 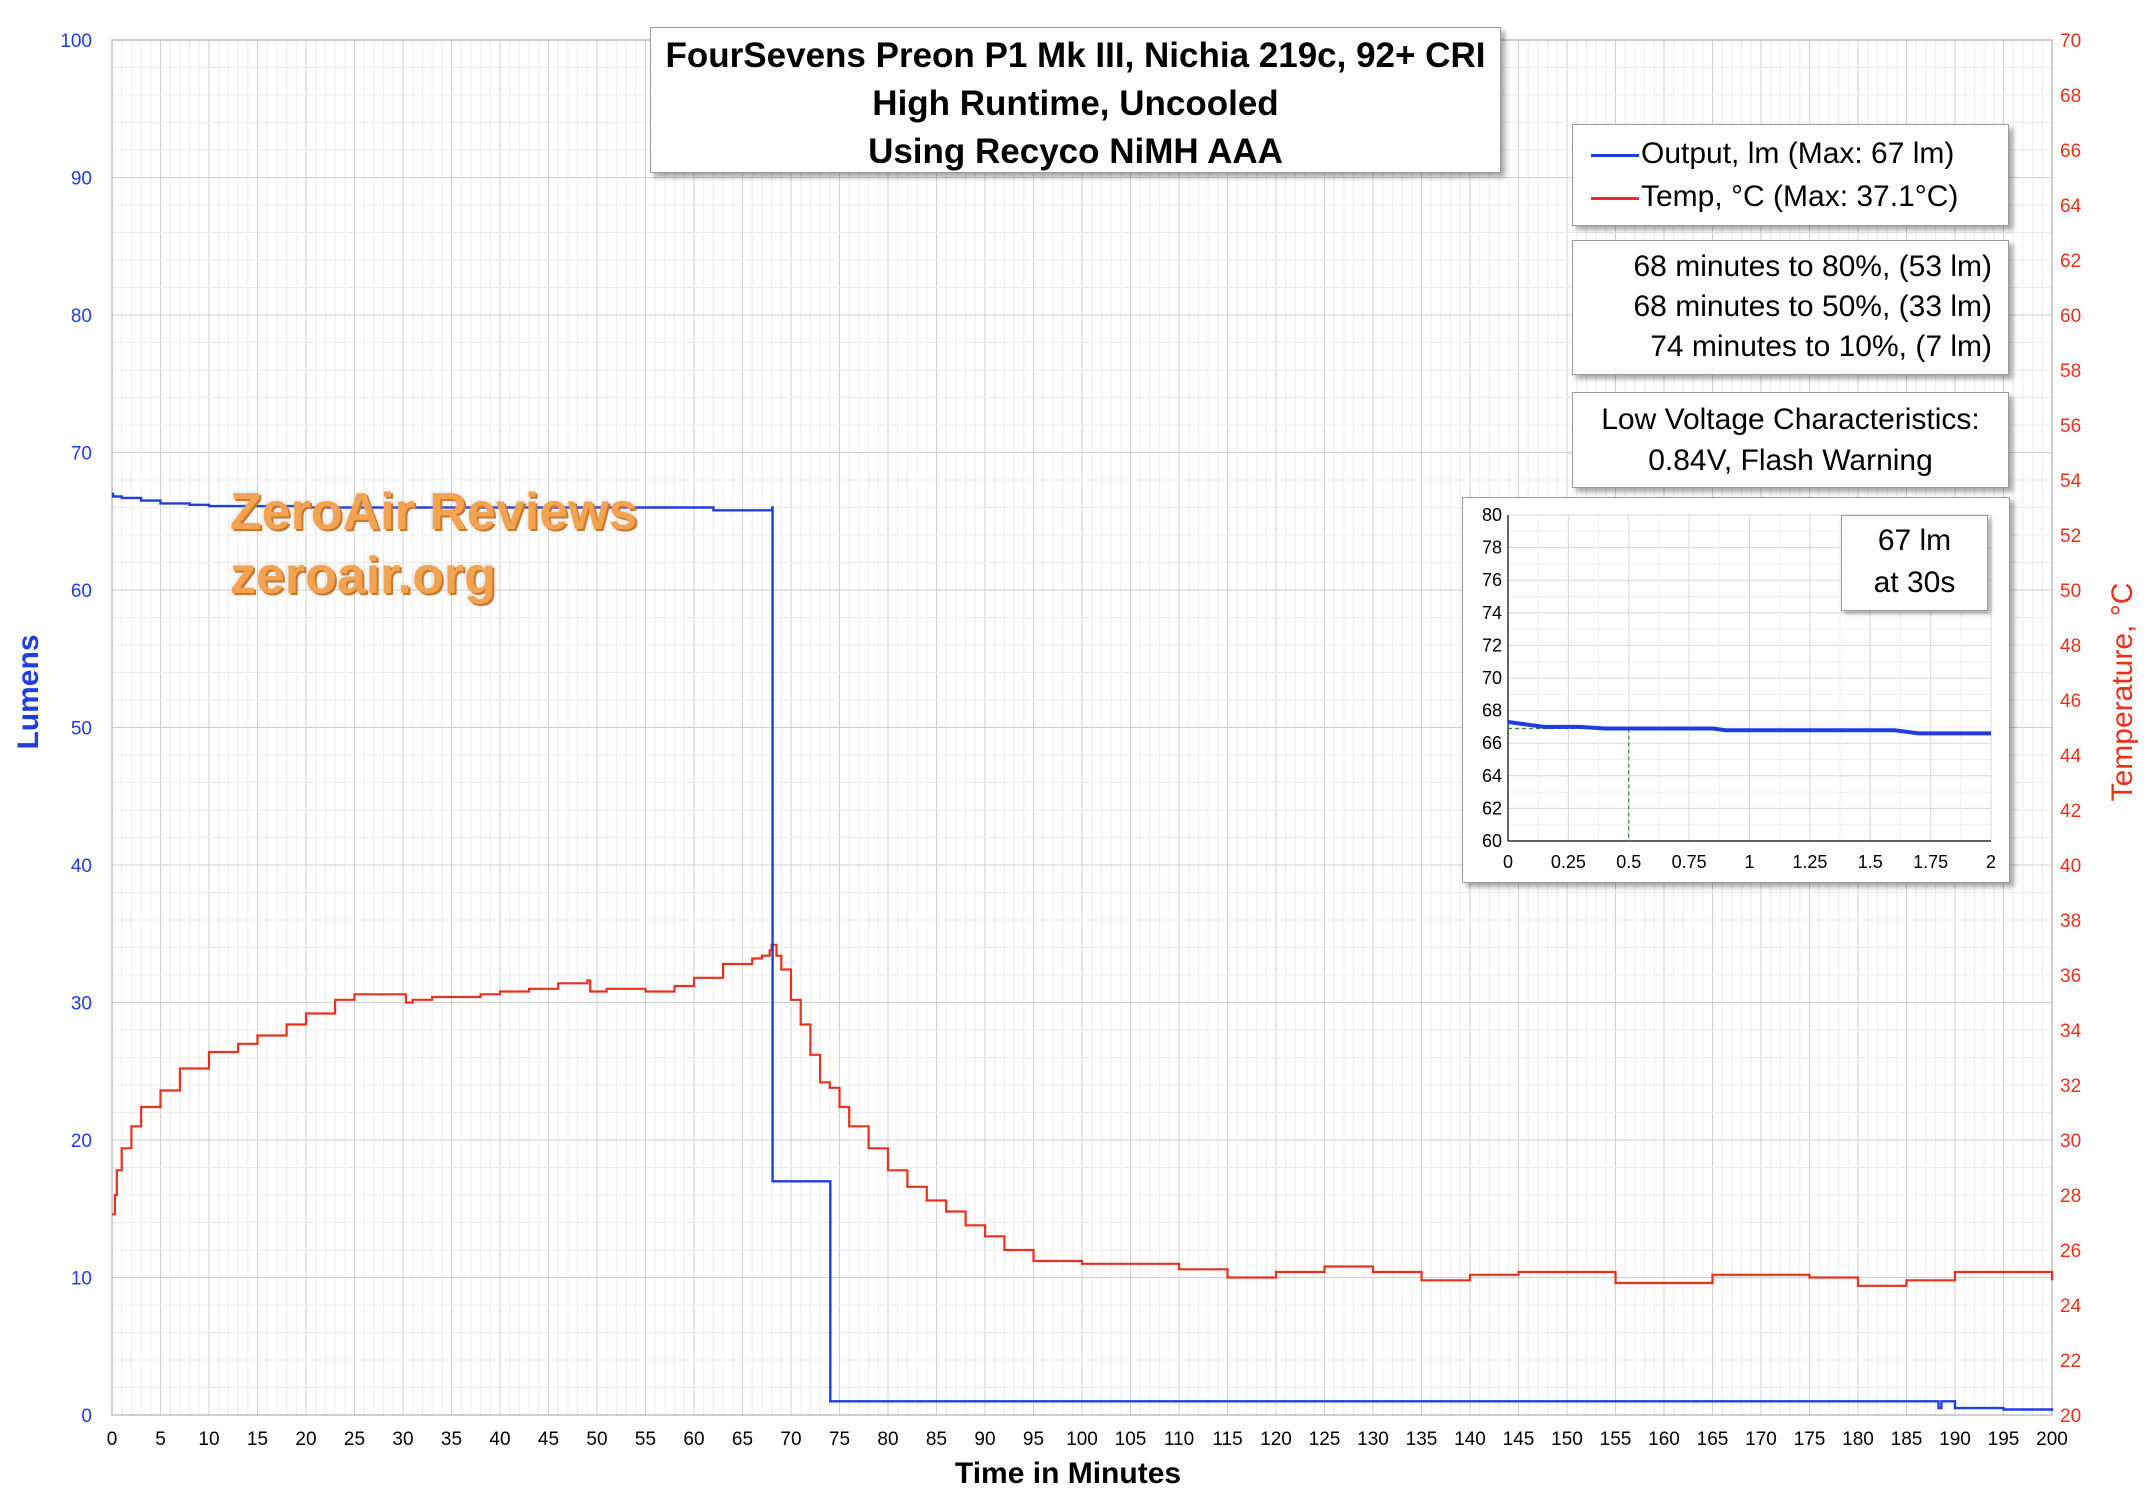 I want to click on inset-y-tick-label: 78, so click(x=1492, y=548).